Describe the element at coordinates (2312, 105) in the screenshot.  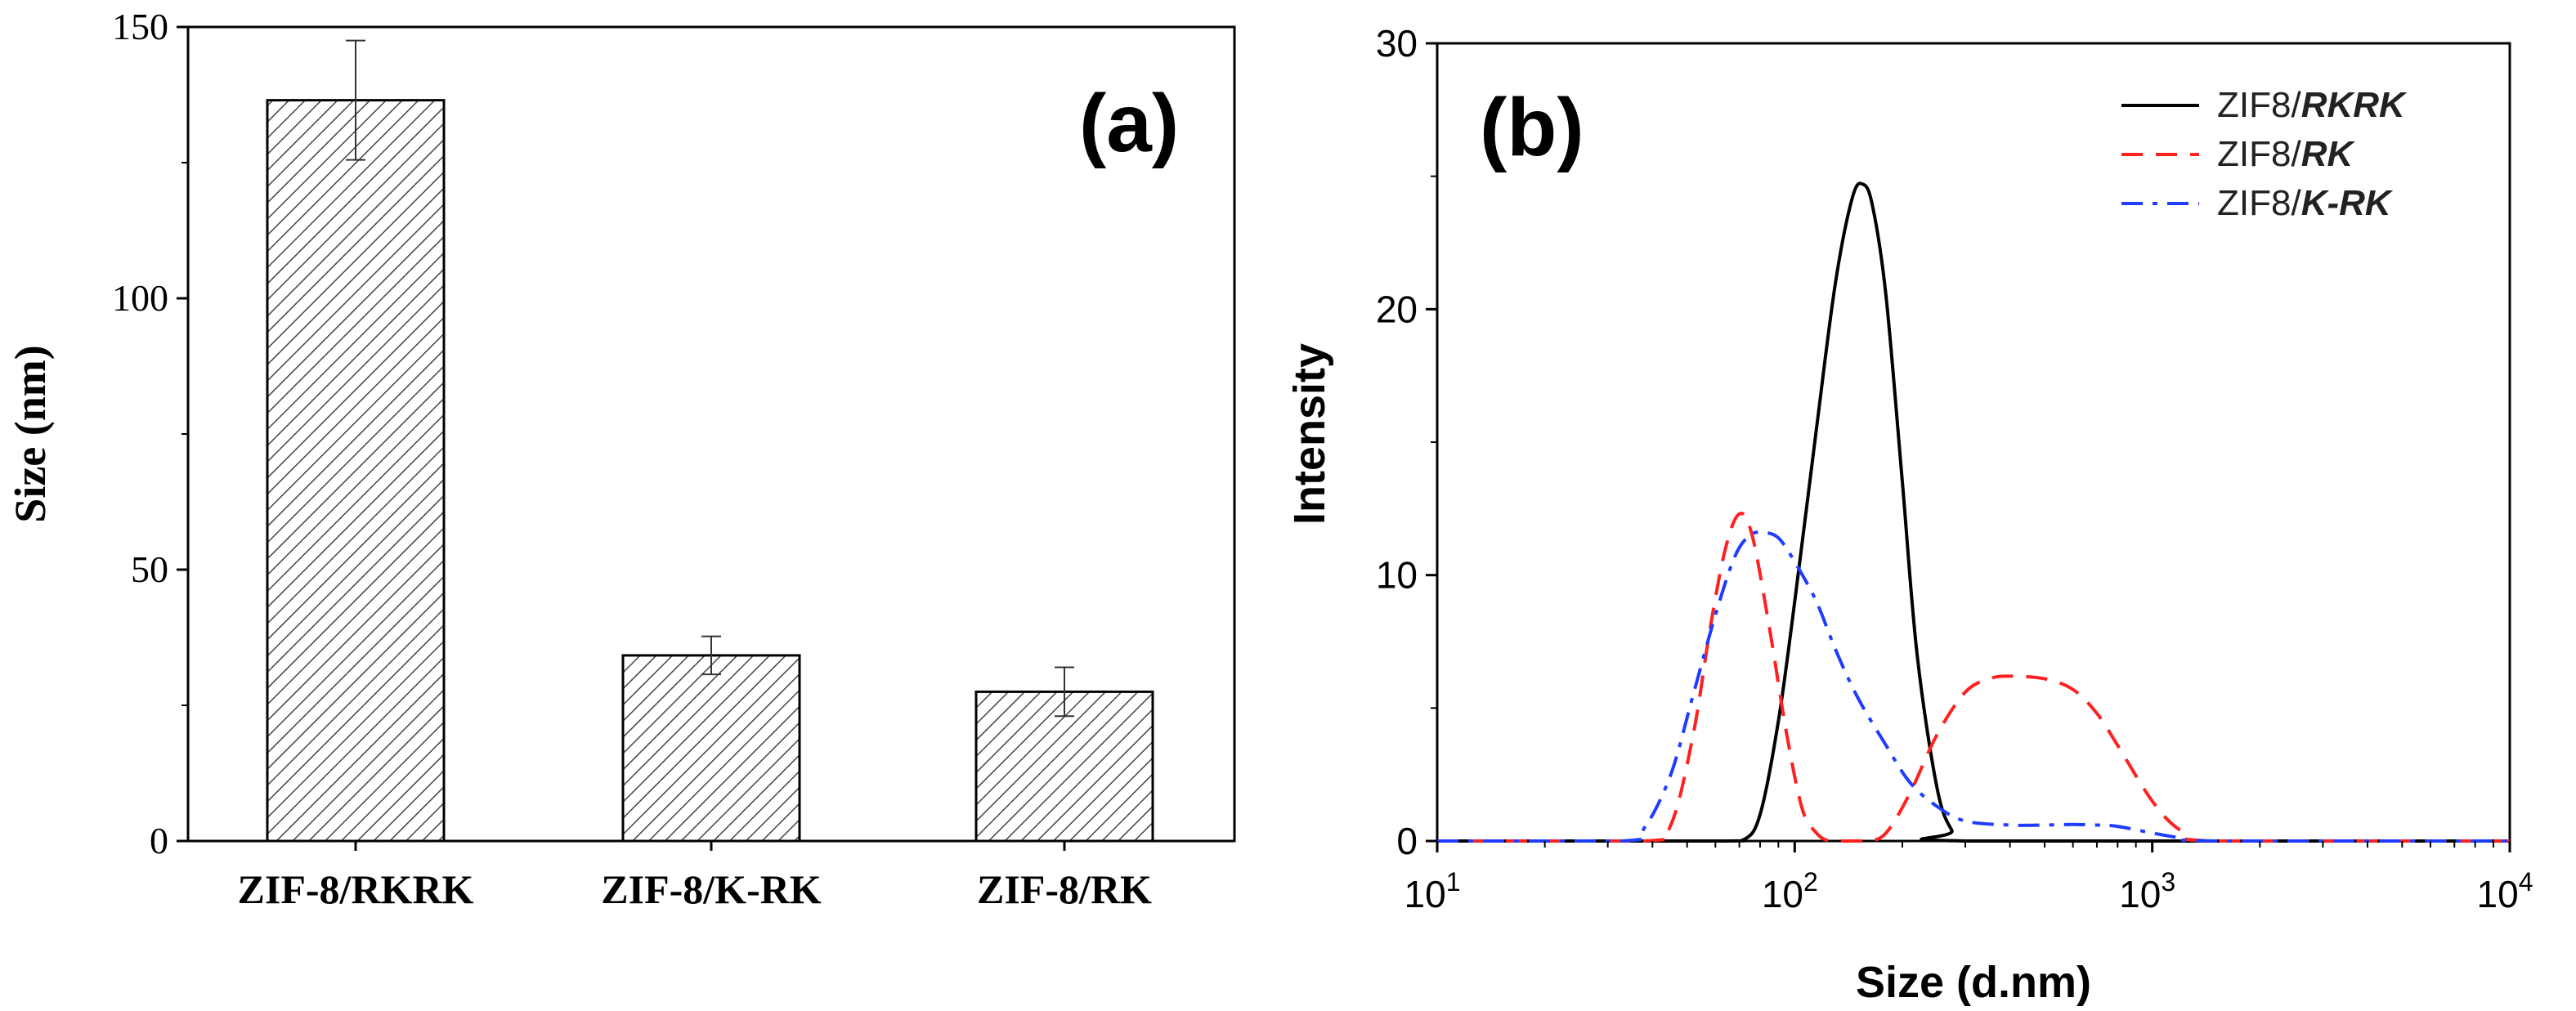
I see `legend-entry: ZIF8/RKRK` at that location.